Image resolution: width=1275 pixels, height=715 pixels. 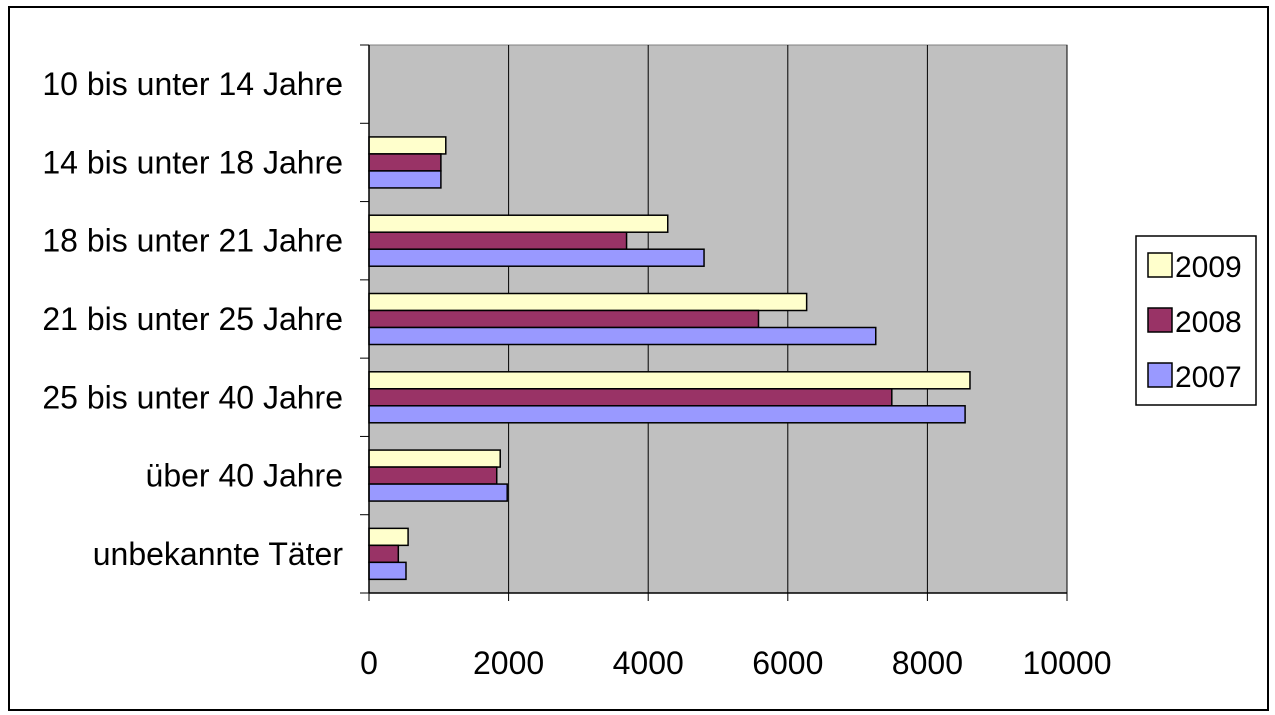 What do you see at coordinates (369, 663) in the screenshot?
I see `x-tick-label: 0` at bounding box center [369, 663].